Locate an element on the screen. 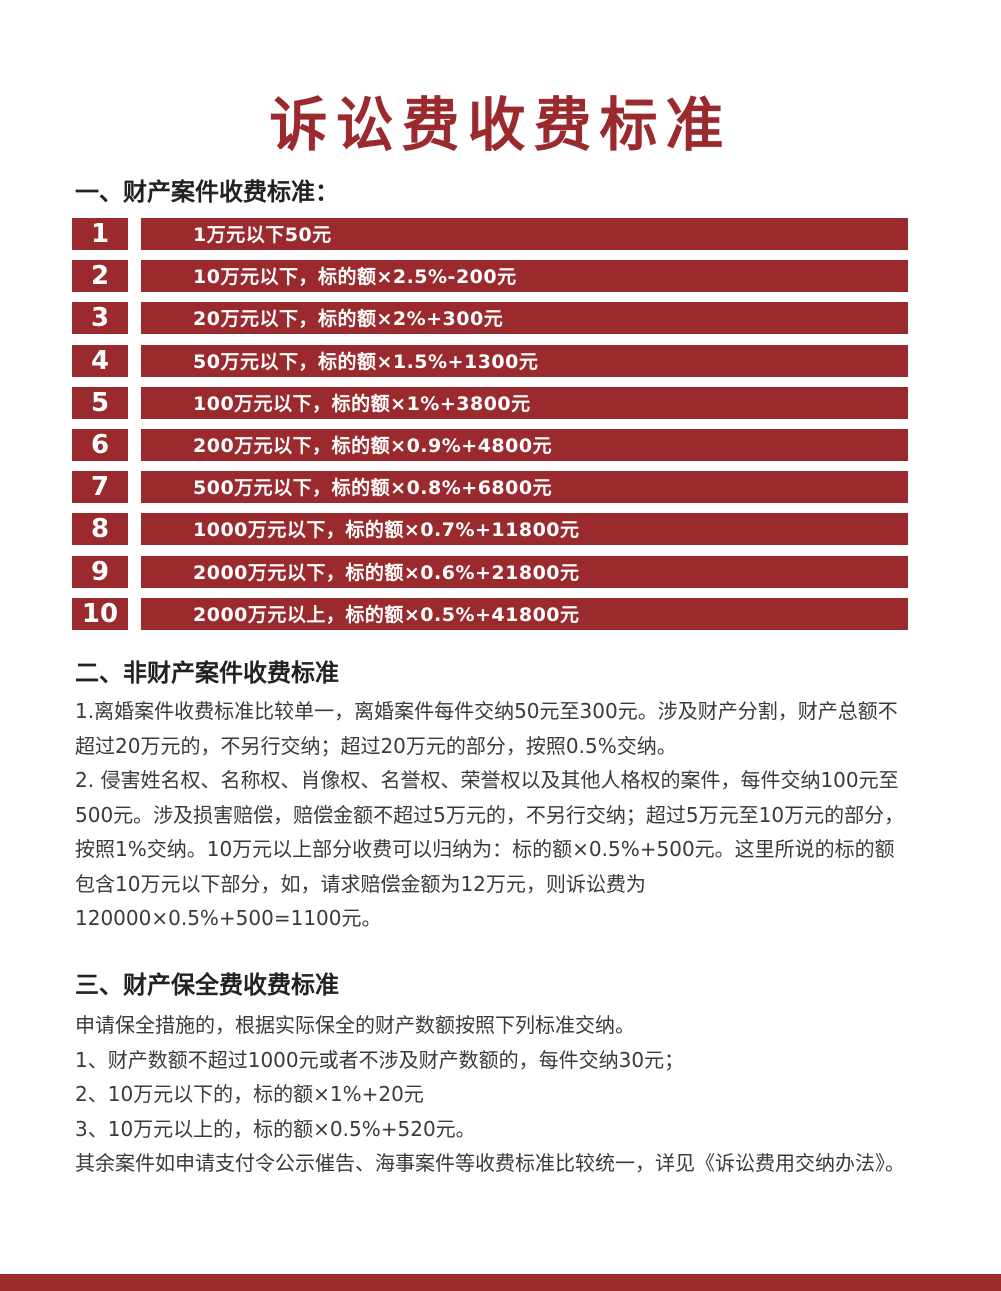  row-bar: 1000万元以下，标的额×0.7%+11800元 is located at coordinates (524, 529).